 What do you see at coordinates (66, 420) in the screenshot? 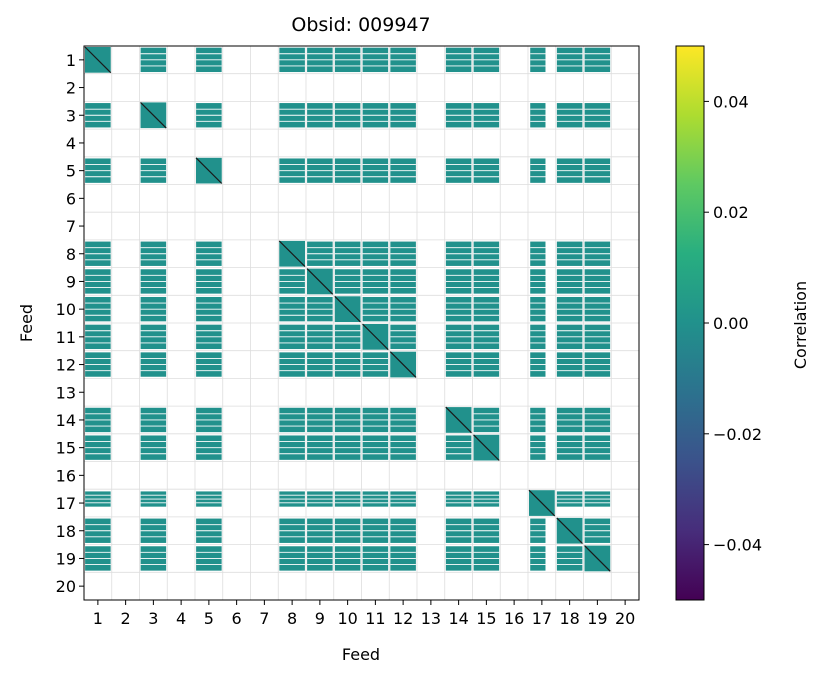
I see `y-tick-label: 14` at bounding box center [66, 420].